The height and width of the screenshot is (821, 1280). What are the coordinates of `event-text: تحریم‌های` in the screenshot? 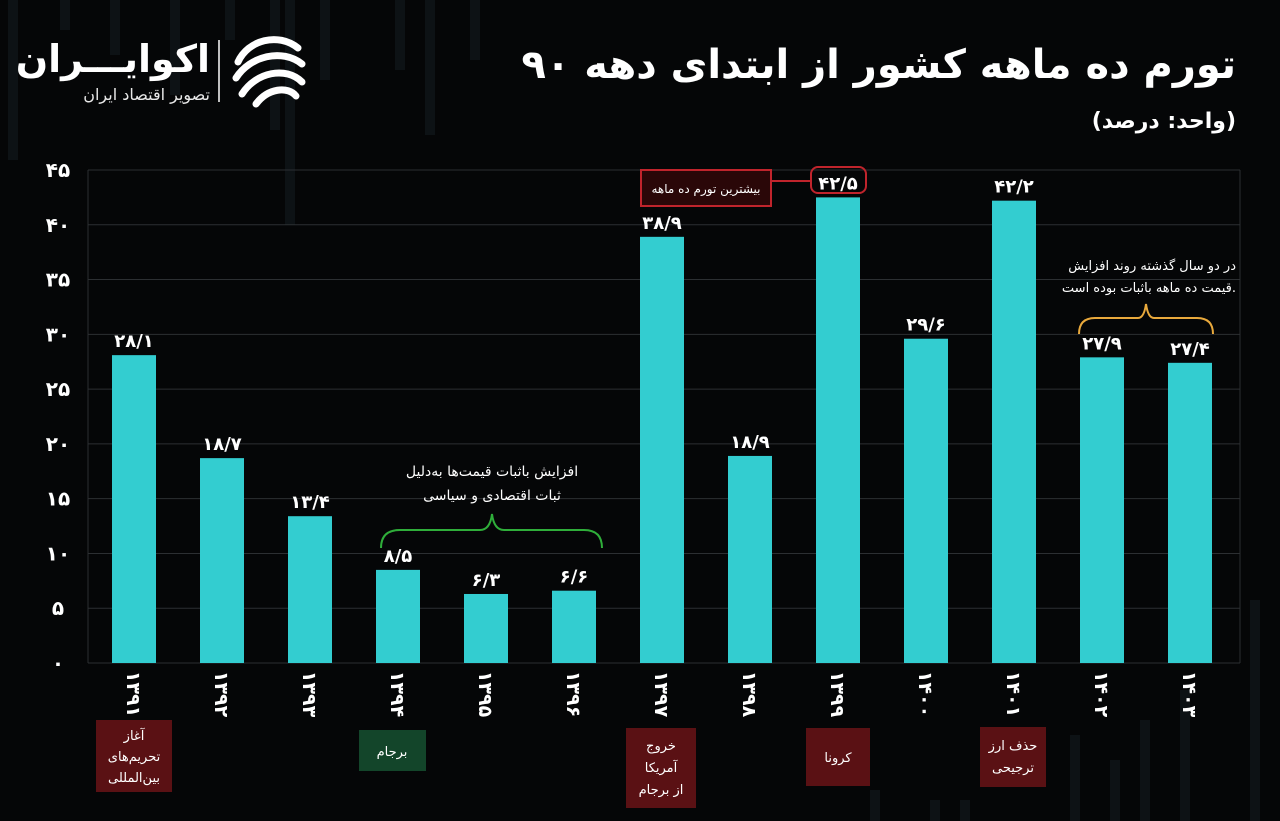 It's located at (134, 757).